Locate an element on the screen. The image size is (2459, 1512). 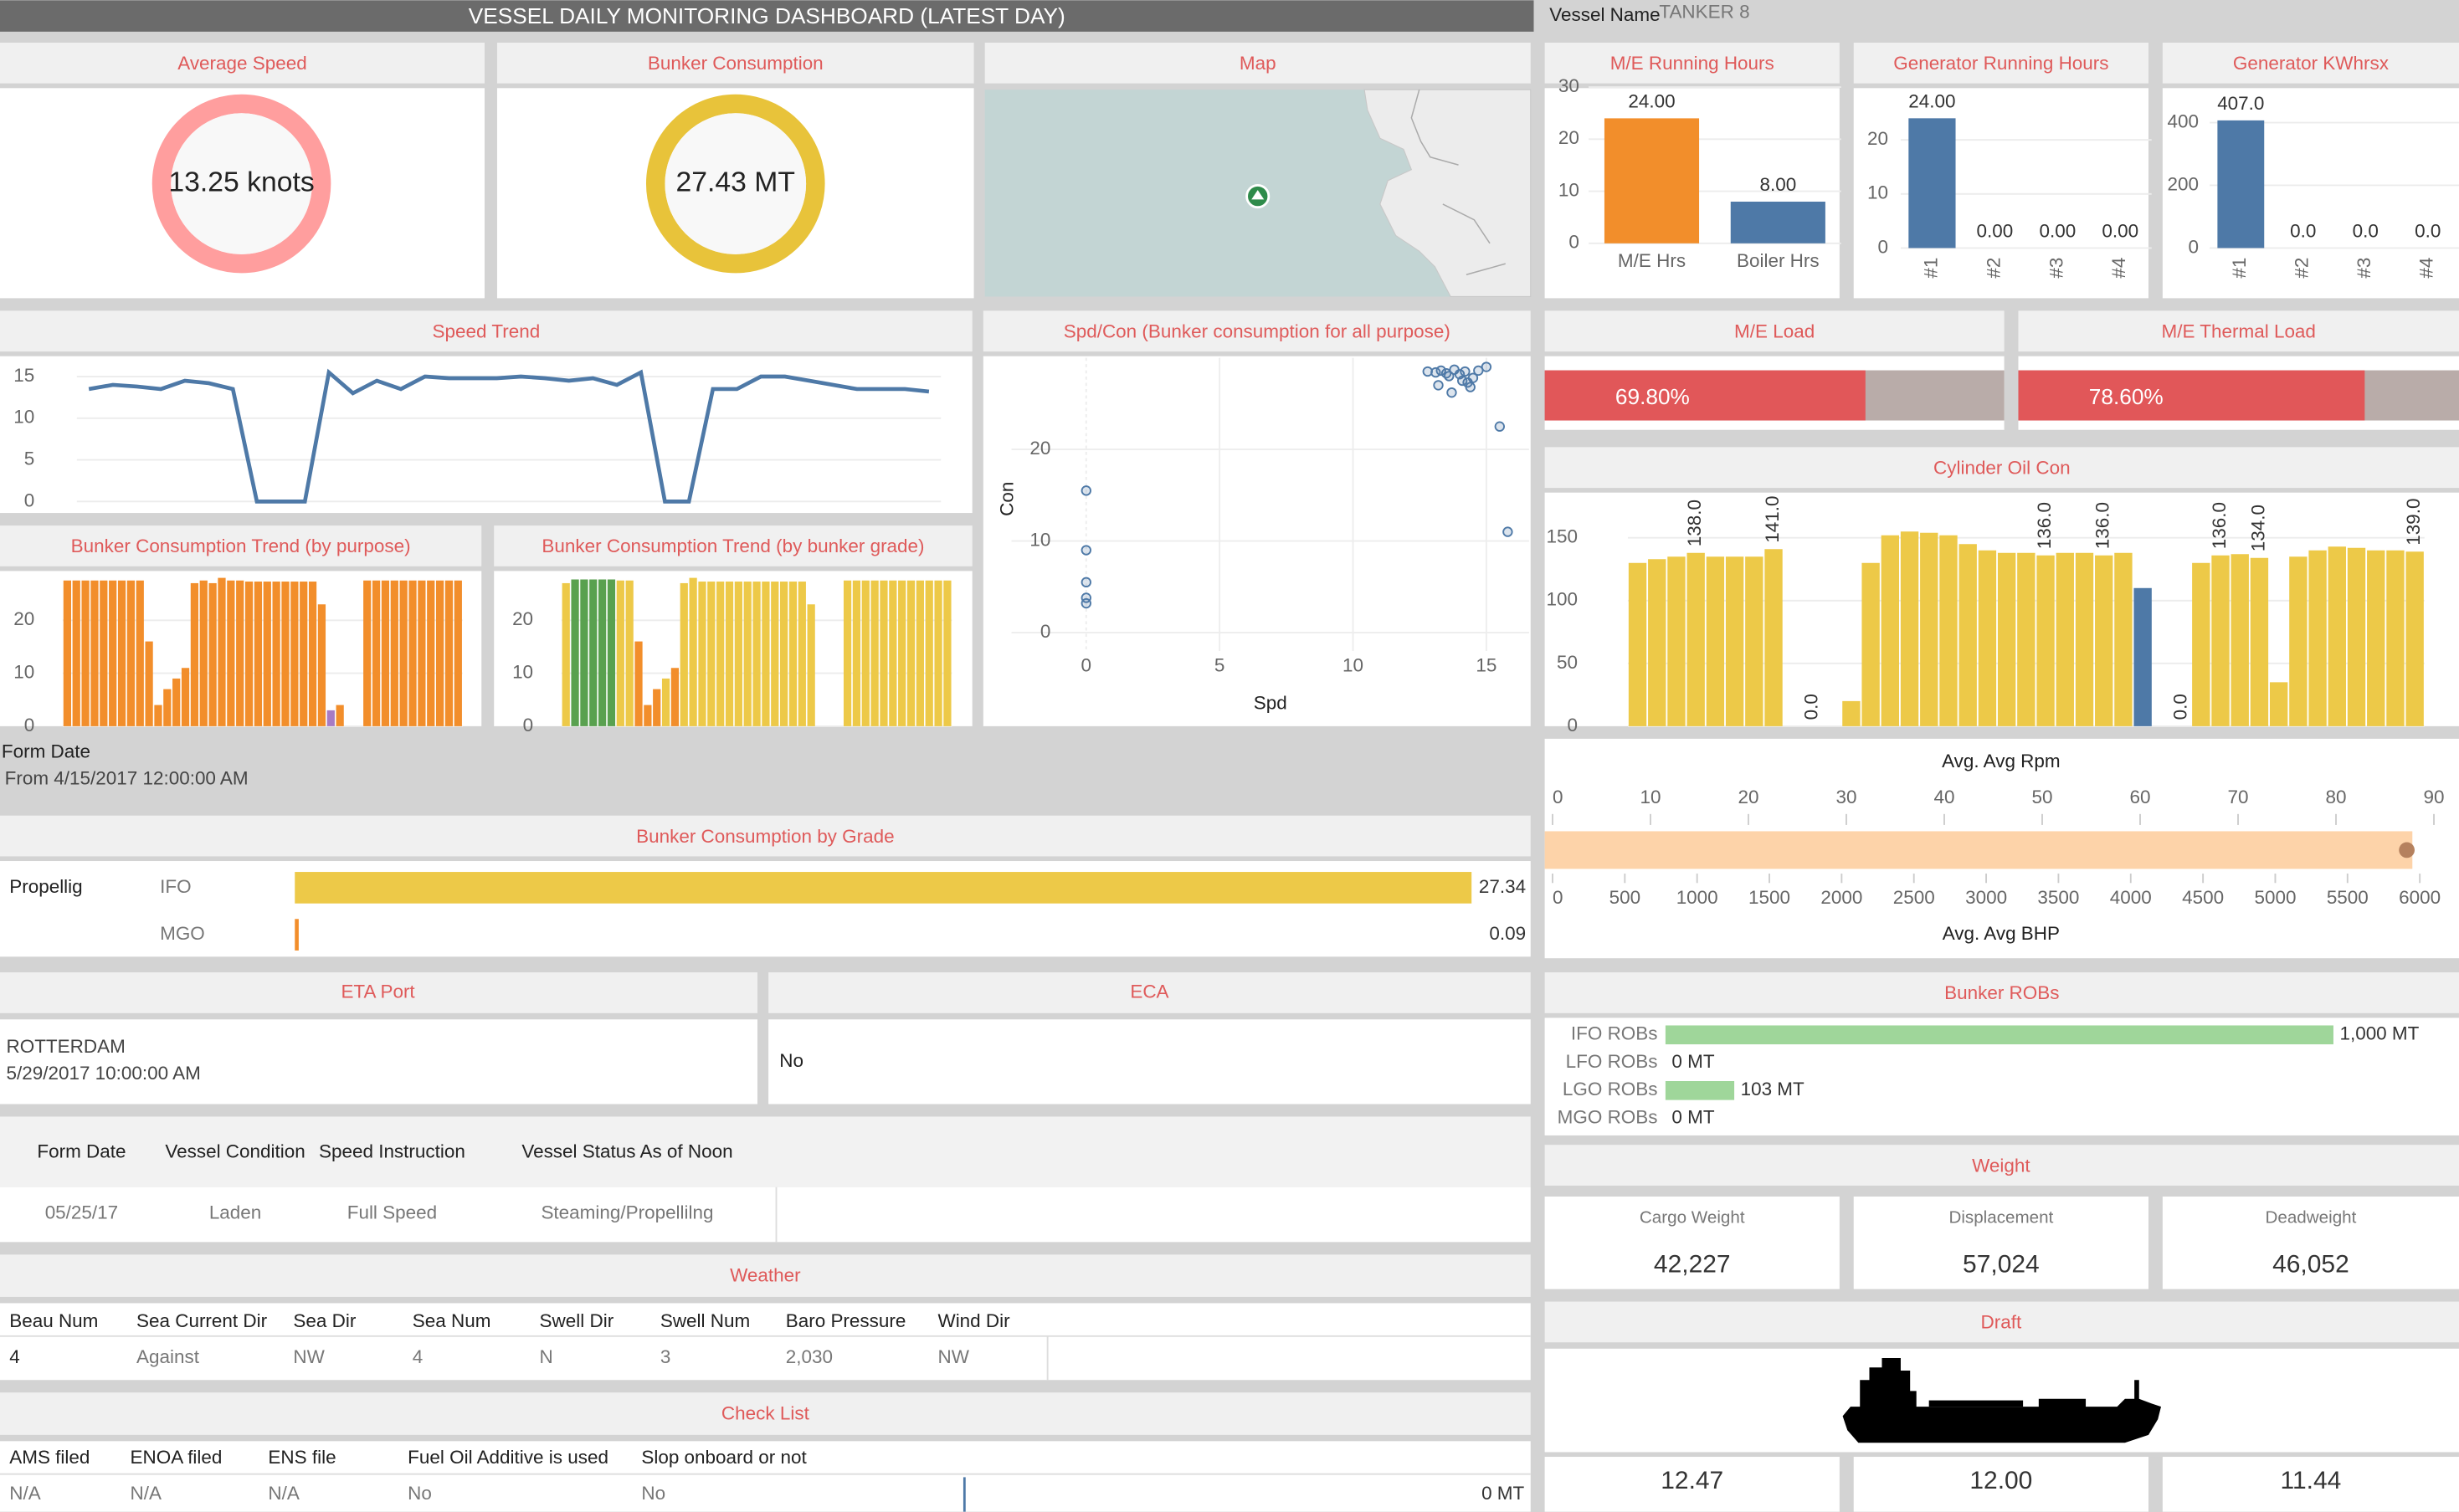
x-tick-label: 10 is located at coordinates (1650, 797).